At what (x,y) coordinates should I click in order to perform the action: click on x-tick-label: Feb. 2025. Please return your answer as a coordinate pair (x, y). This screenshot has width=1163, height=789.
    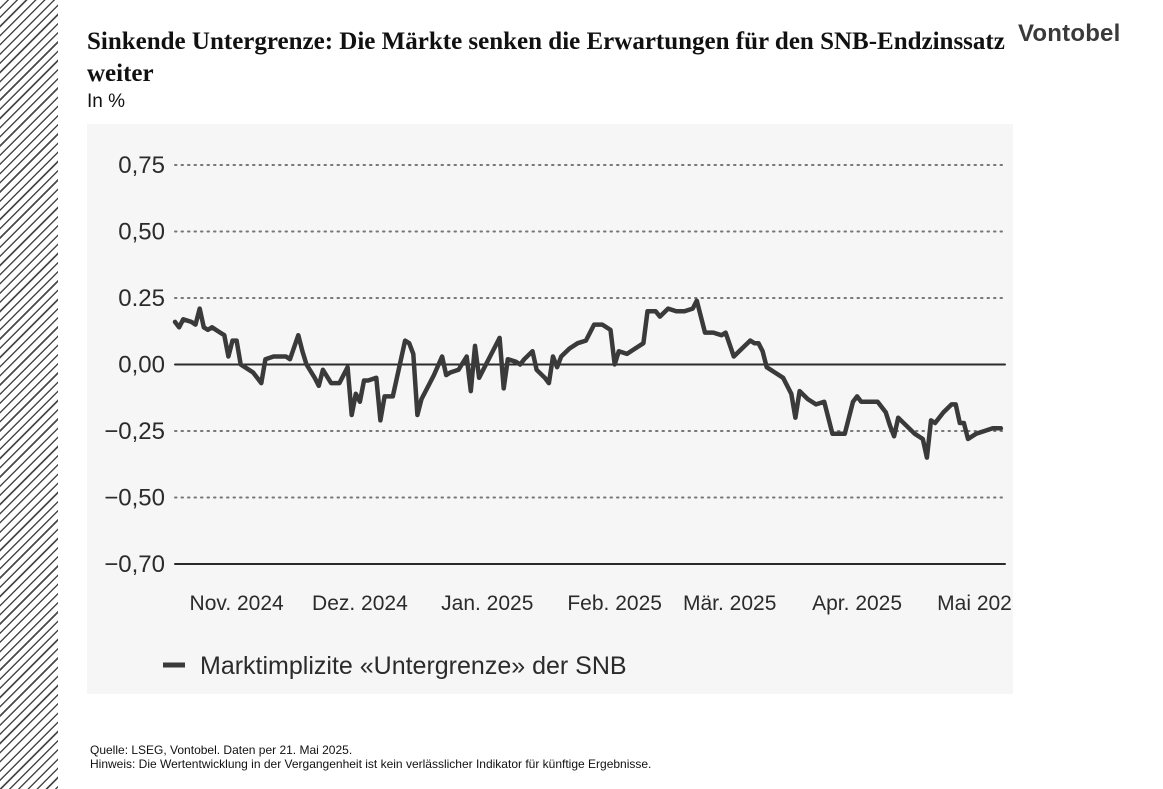
    Looking at the image, I should click on (614, 603).